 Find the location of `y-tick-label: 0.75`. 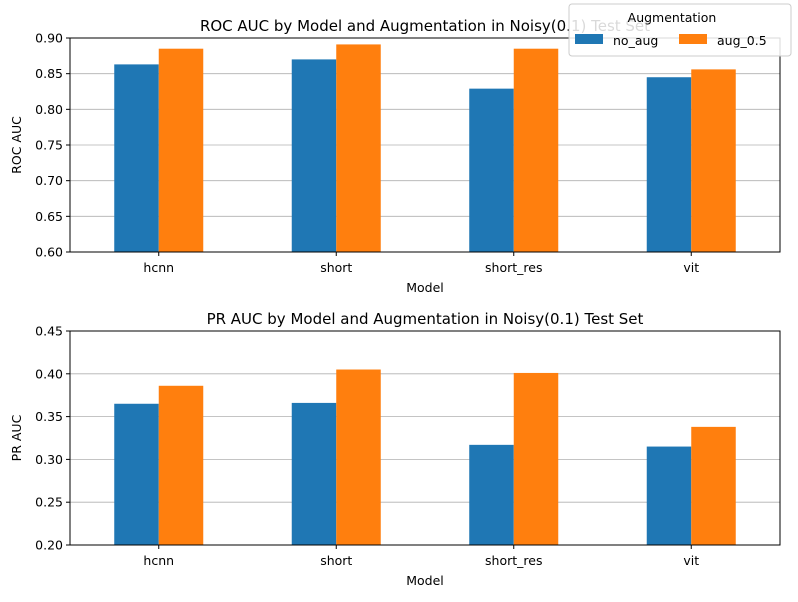

y-tick-label: 0.75 is located at coordinates (49, 145).